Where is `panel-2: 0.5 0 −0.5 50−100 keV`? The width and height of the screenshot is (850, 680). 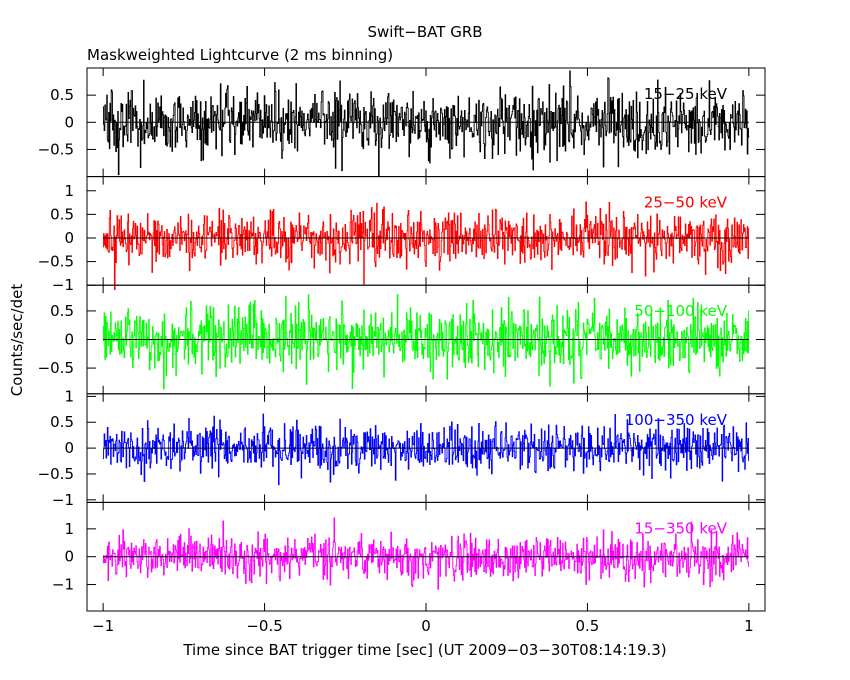 panel-2: 0.5 0 −0.5 50−100 keV is located at coordinates (402, 339).